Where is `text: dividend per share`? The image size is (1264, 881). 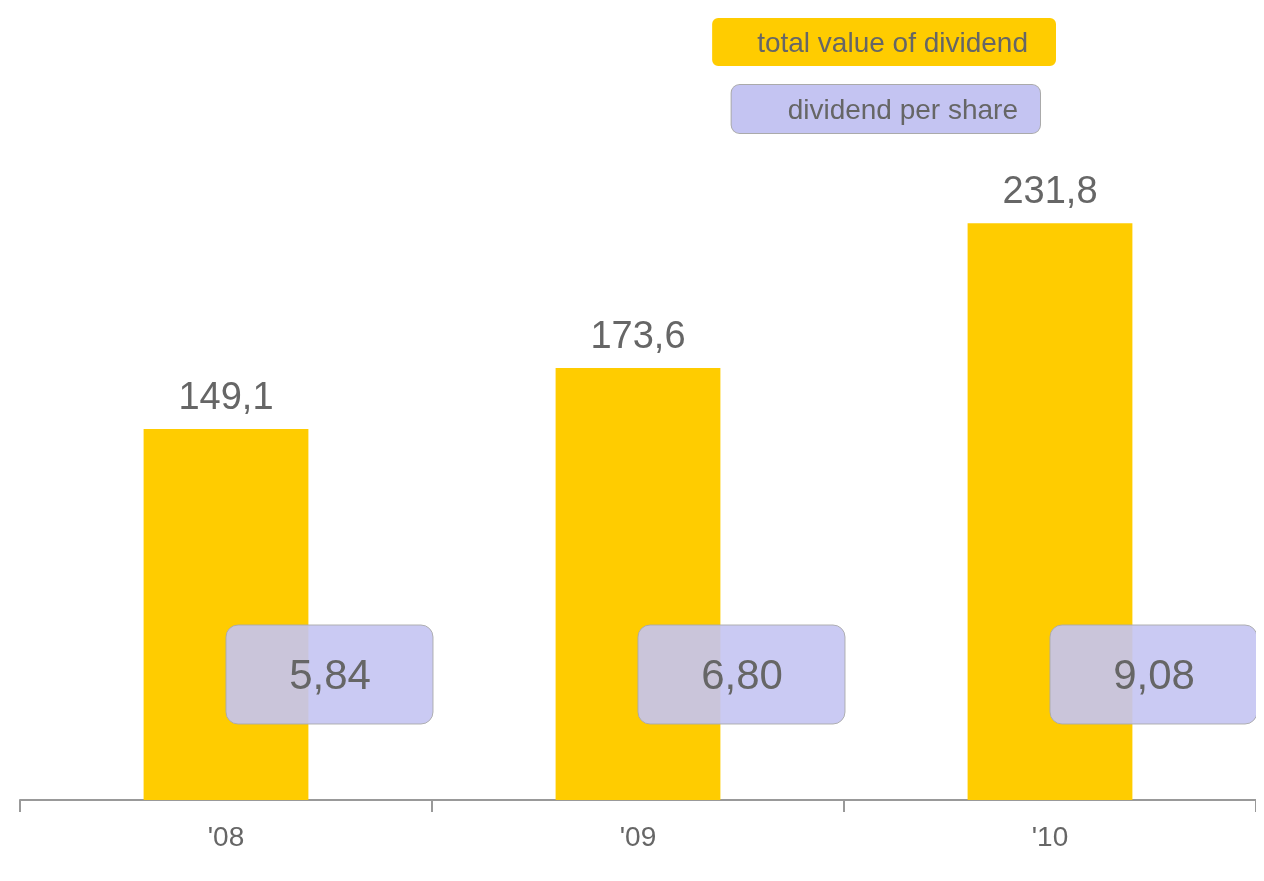 text: dividend per share is located at coordinates (902, 109).